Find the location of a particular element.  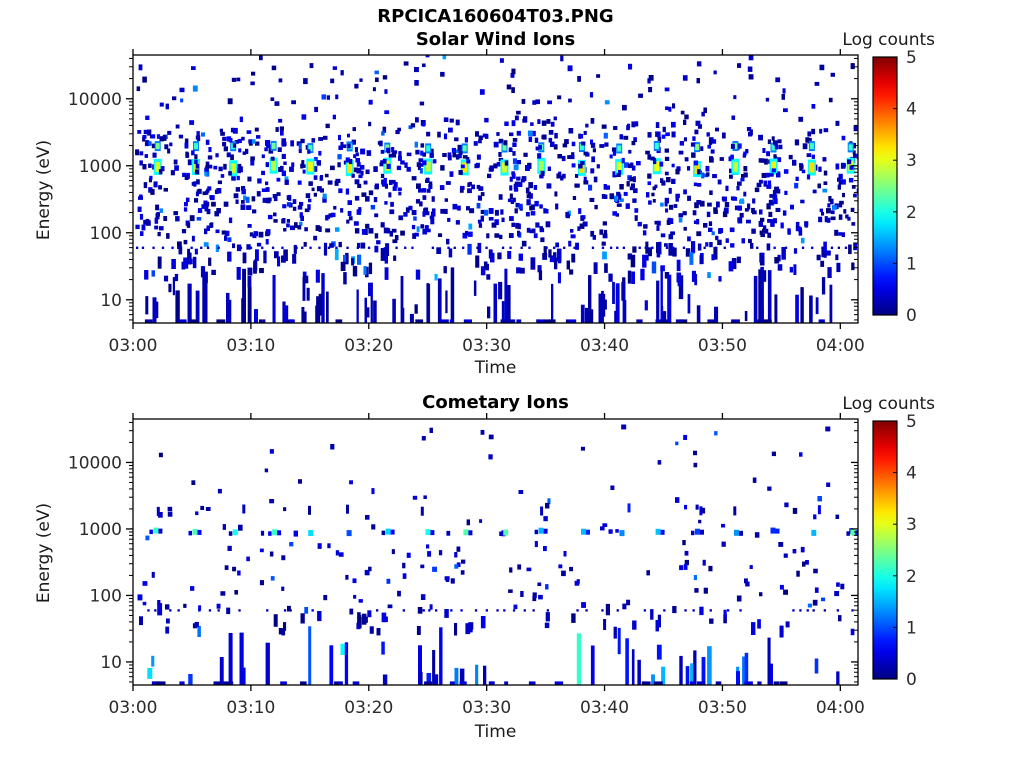

xaxis-label-cometary: Time is located at coordinates (495, 732).